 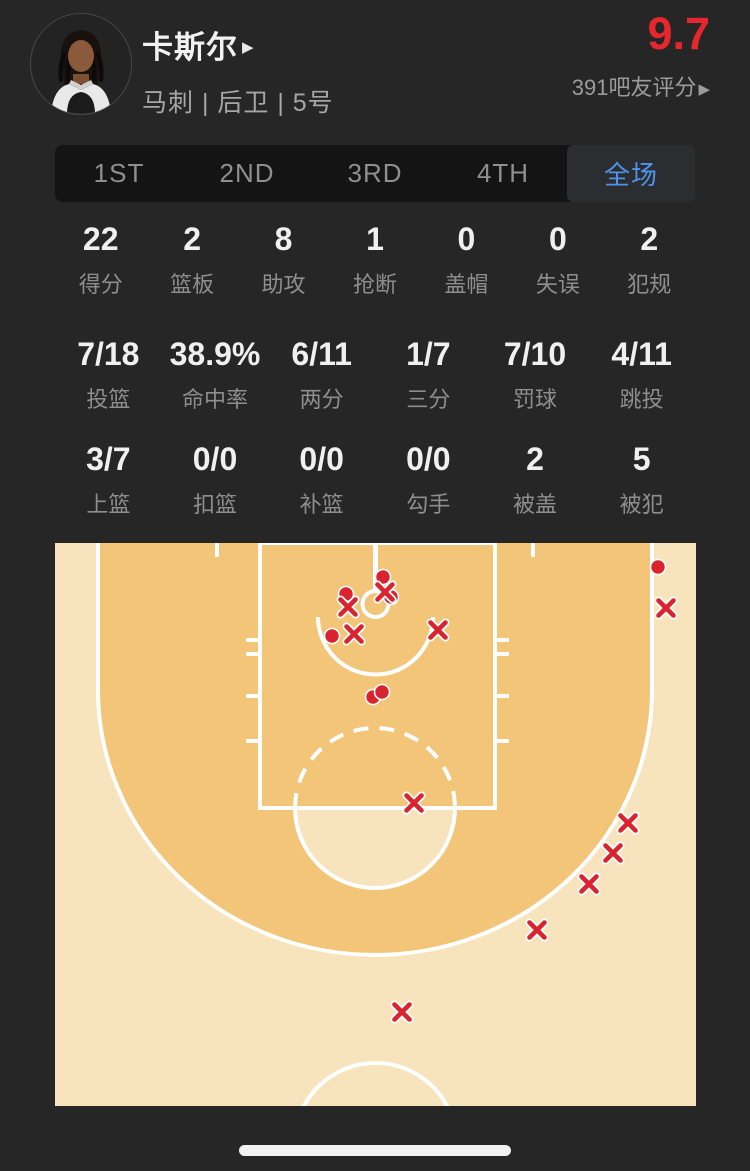 What do you see at coordinates (375, 1150) in the screenshot?
I see `home-indicator` at bounding box center [375, 1150].